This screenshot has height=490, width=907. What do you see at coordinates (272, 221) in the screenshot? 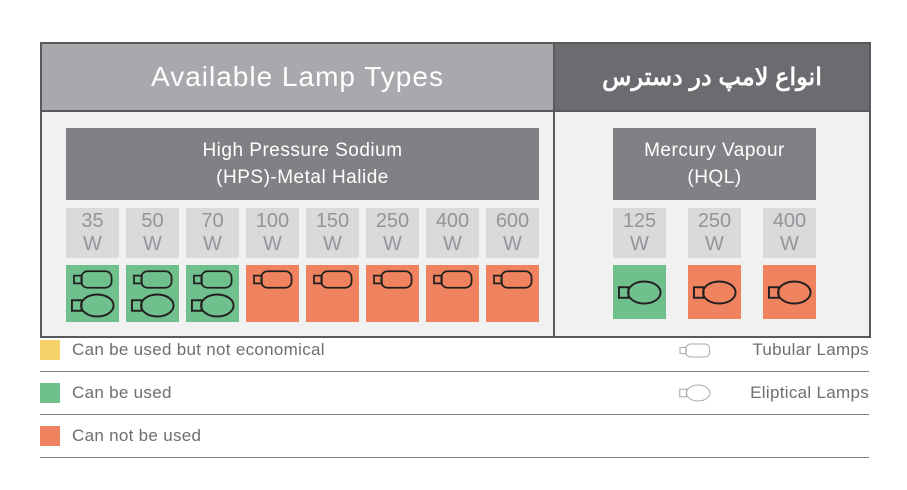
I see `wattage-value: 100` at bounding box center [272, 221].